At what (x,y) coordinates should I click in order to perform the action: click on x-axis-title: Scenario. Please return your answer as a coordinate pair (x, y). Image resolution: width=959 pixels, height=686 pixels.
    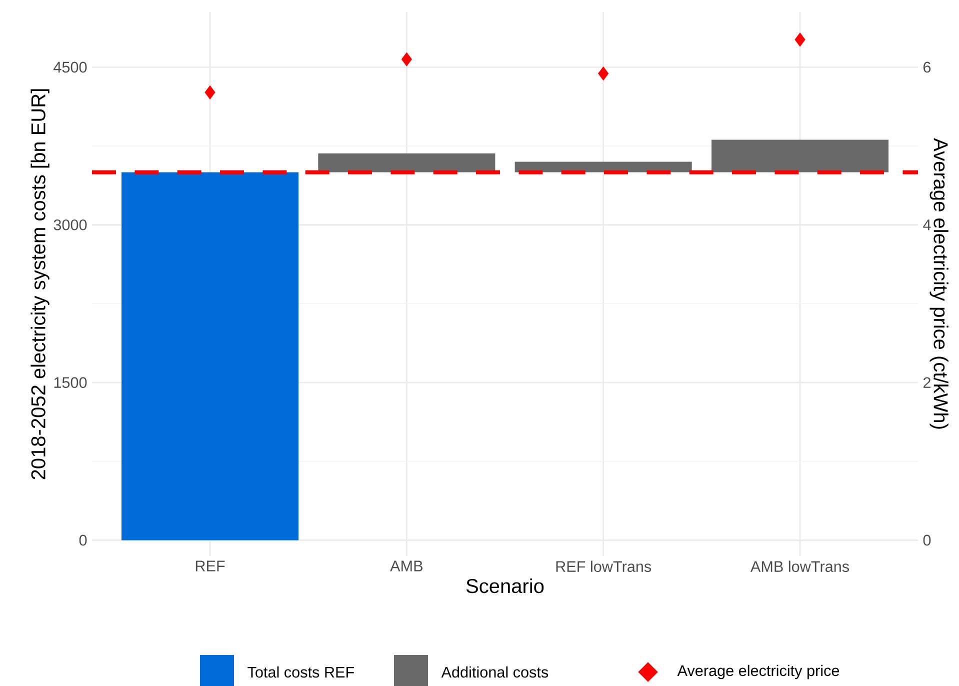
    Looking at the image, I should click on (505, 586).